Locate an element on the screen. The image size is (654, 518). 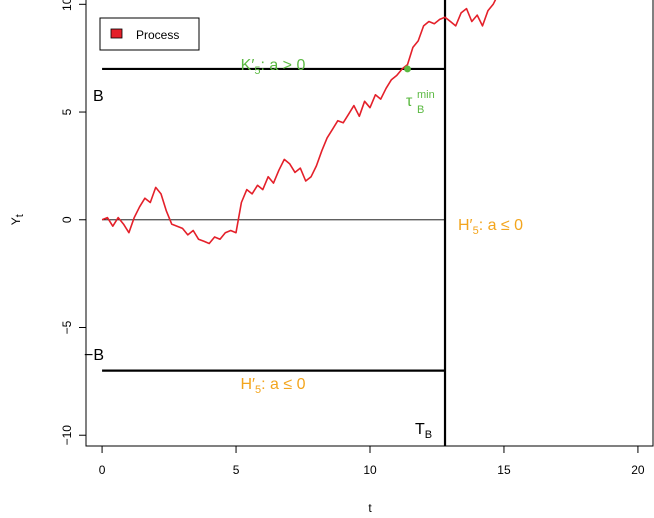
y-tick-label: 0 is located at coordinates (67, 219).